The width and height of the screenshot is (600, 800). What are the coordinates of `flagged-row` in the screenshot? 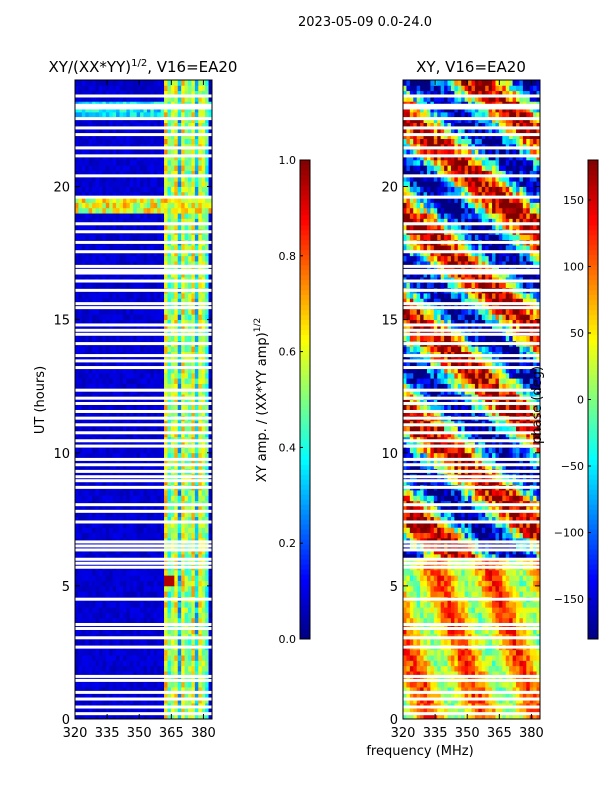 It's located at (143, 546).